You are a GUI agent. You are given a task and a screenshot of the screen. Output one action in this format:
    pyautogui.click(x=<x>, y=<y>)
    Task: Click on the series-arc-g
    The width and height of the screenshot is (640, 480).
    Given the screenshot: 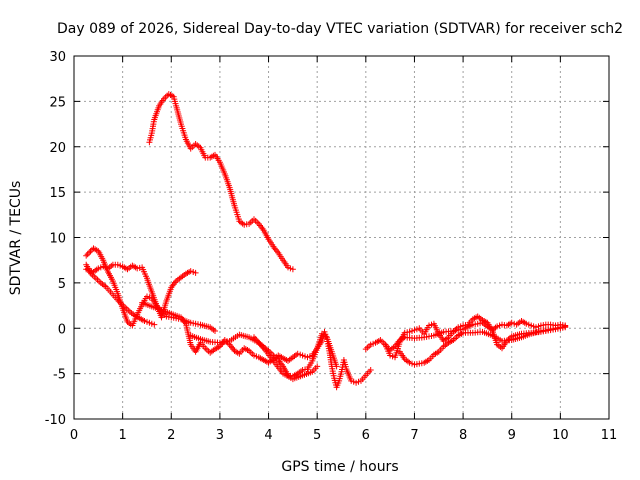 What is the action you would take?
    pyautogui.click(x=465, y=337)
    